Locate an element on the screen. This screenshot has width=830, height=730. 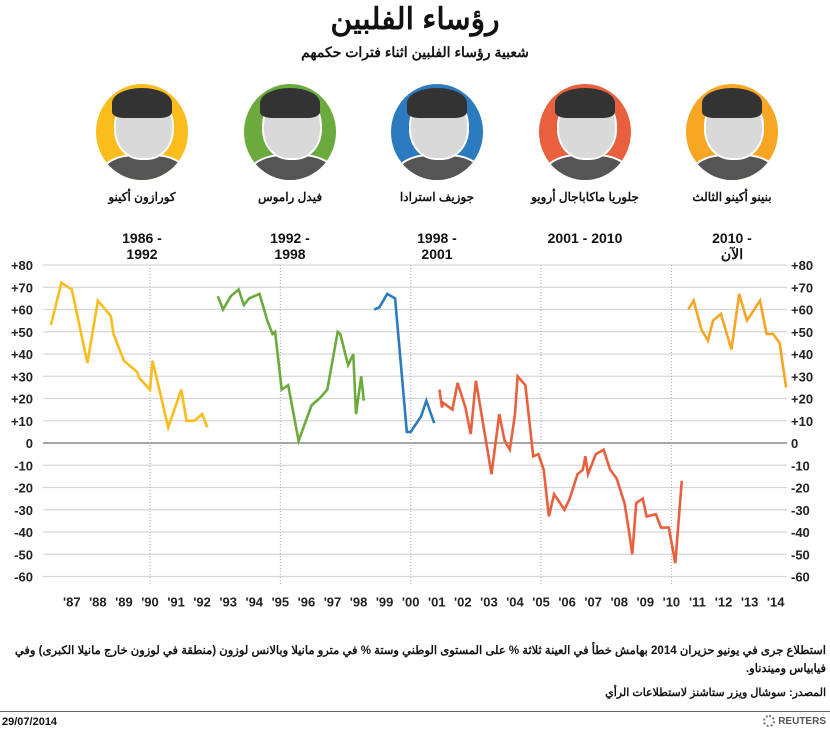
x-tick-label: '87 is located at coordinates (72, 602).